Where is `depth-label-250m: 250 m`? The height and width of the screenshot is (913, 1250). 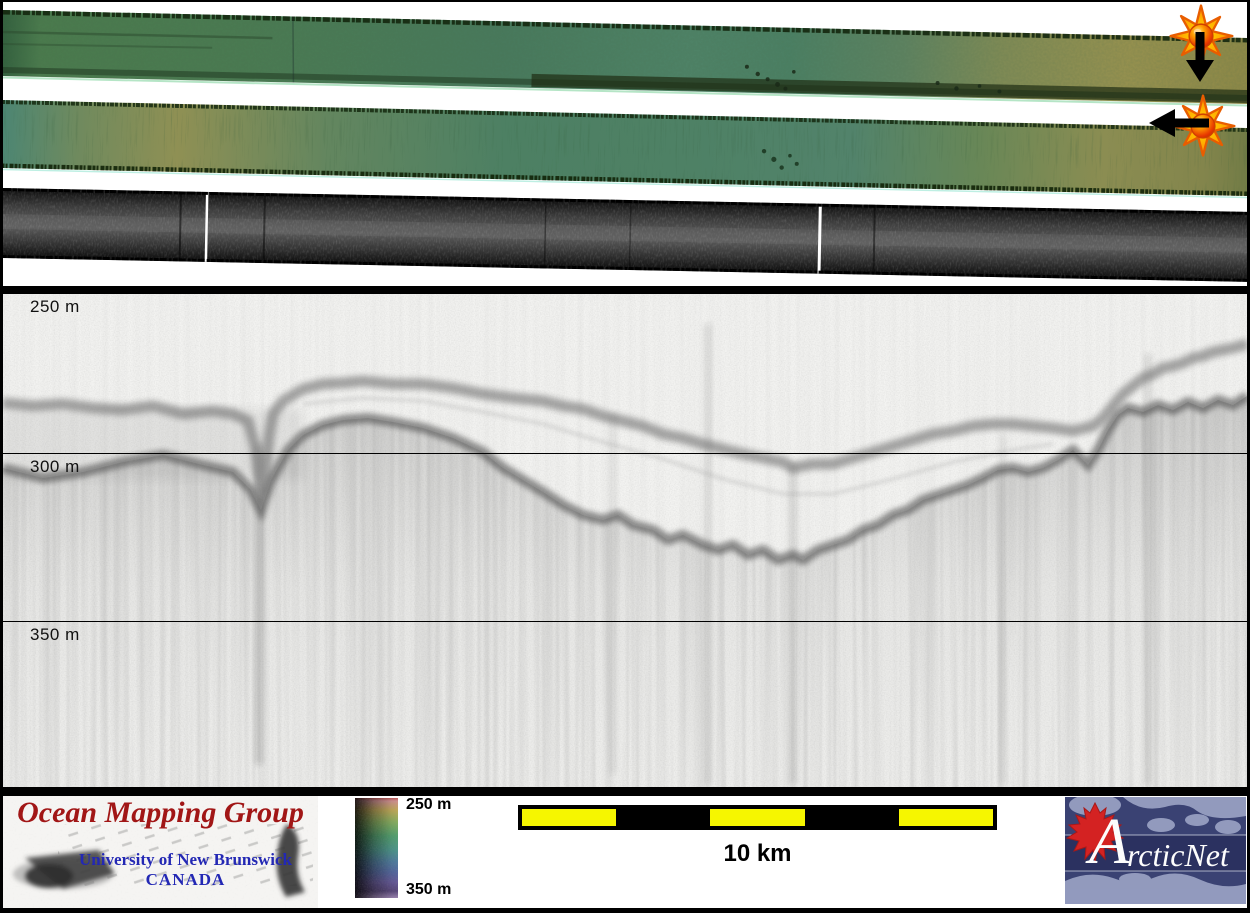 depth-label-250m: 250 m is located at coordinates (55, 306).